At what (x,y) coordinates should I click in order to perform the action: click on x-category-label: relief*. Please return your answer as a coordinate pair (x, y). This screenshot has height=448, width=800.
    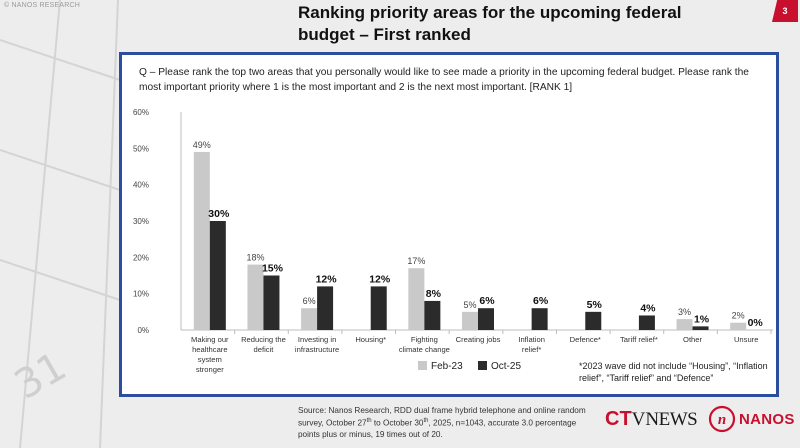
    Looking at the image, I should click on (531, 349).